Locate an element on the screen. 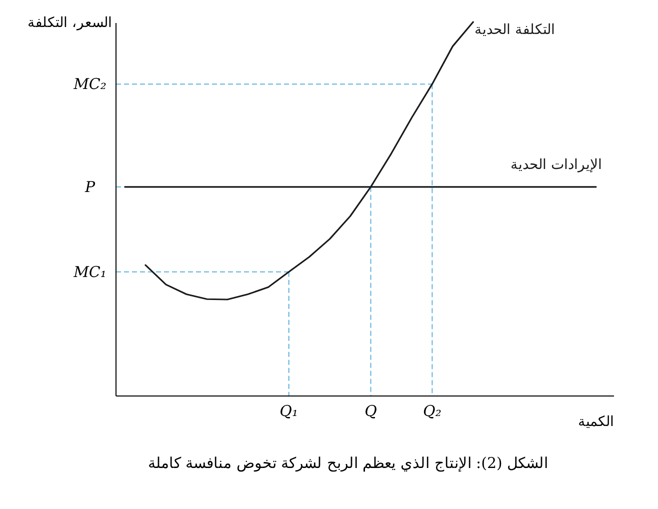 The image size is (658, 509). y-axis-title: السعر، التكلفة is located at coordinates (70, 23).